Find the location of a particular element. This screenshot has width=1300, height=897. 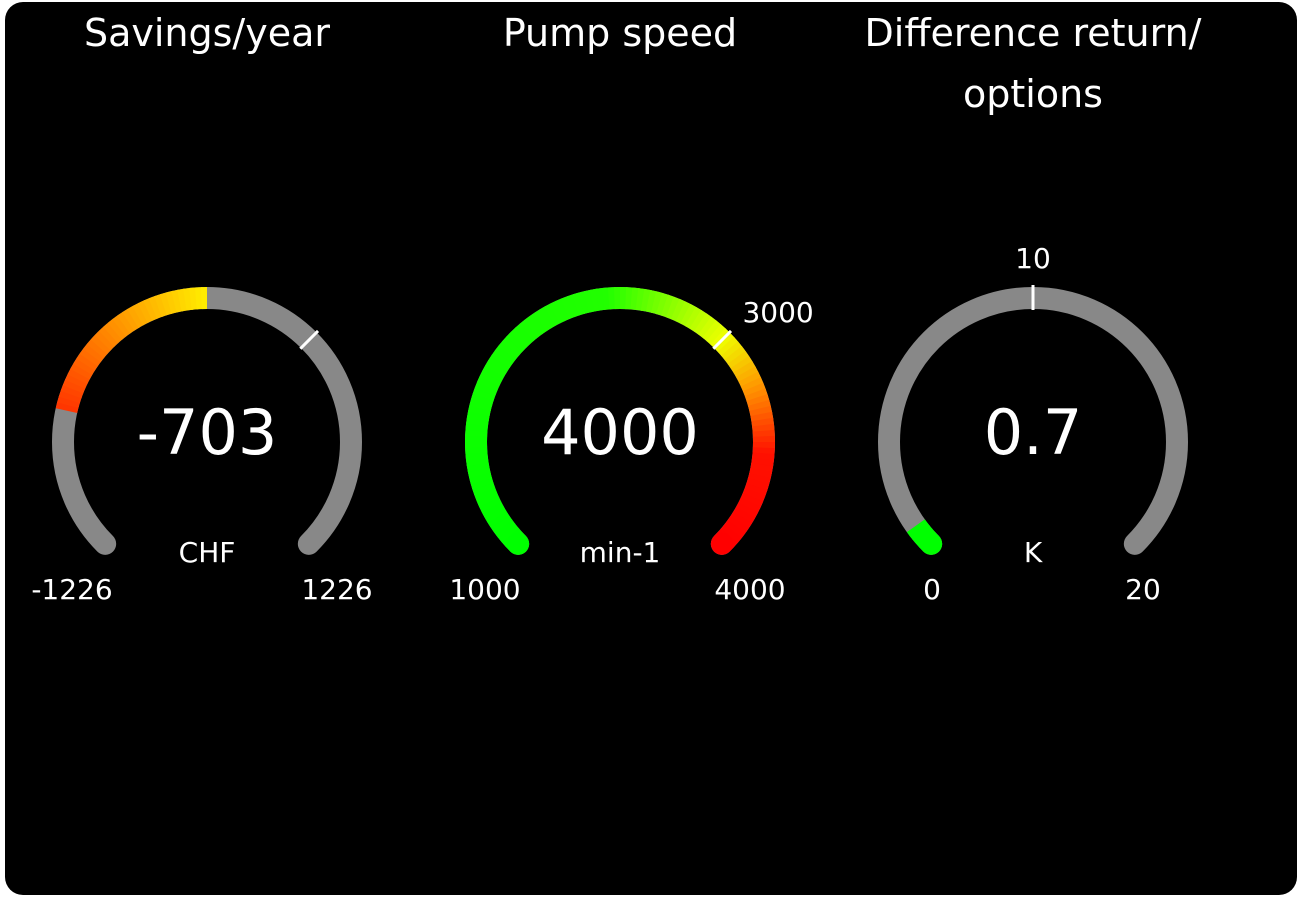

gauge-track is located at coordinates (207, 421).